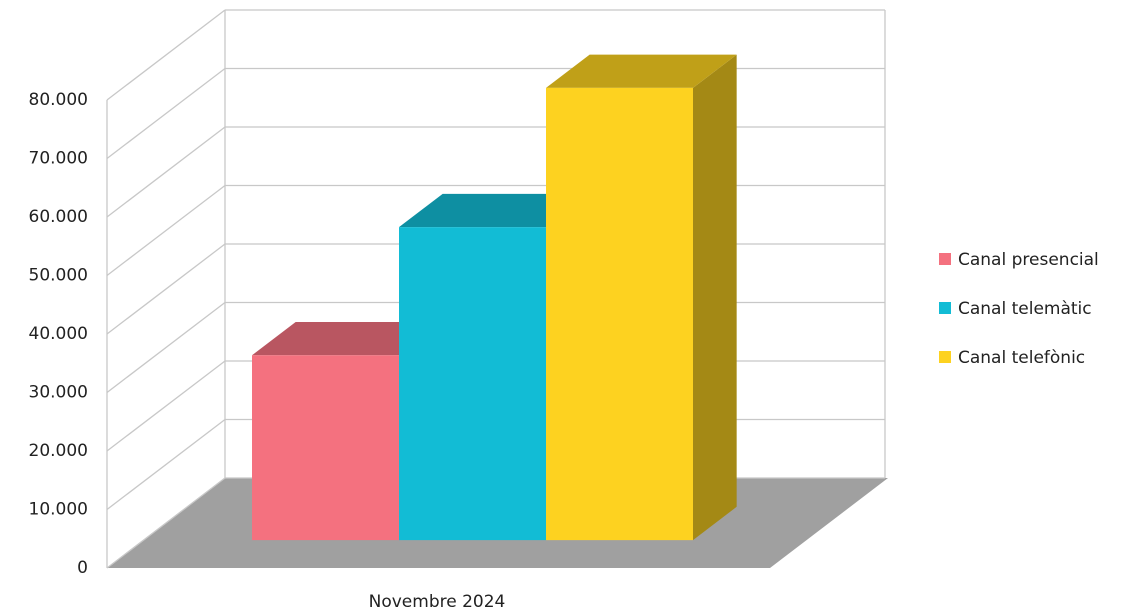 Image resolution: width=1147 pixels, height=612 pixels. Describe the element at coordinates (58, 100) in the screenshot. I see `y-tick-label: 80.000` at that location.